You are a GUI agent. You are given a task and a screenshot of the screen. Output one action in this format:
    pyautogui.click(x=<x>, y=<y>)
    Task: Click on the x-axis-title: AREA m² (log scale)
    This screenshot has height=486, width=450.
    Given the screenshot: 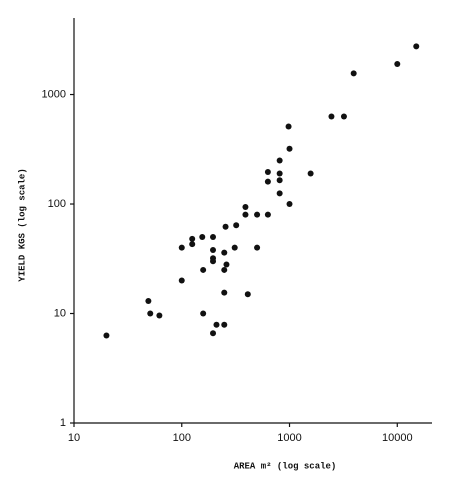 What is the action you would take?
    pyautogui.click(x=285, y=466)
    